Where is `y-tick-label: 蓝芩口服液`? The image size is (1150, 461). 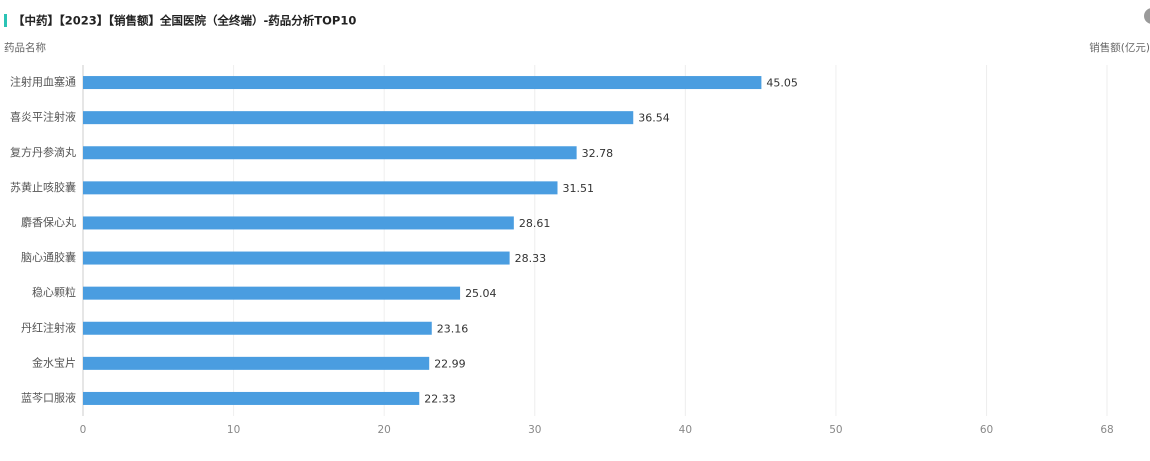
y-tick-label: 蓝芩口服液 is located at coordinates (48, 397).